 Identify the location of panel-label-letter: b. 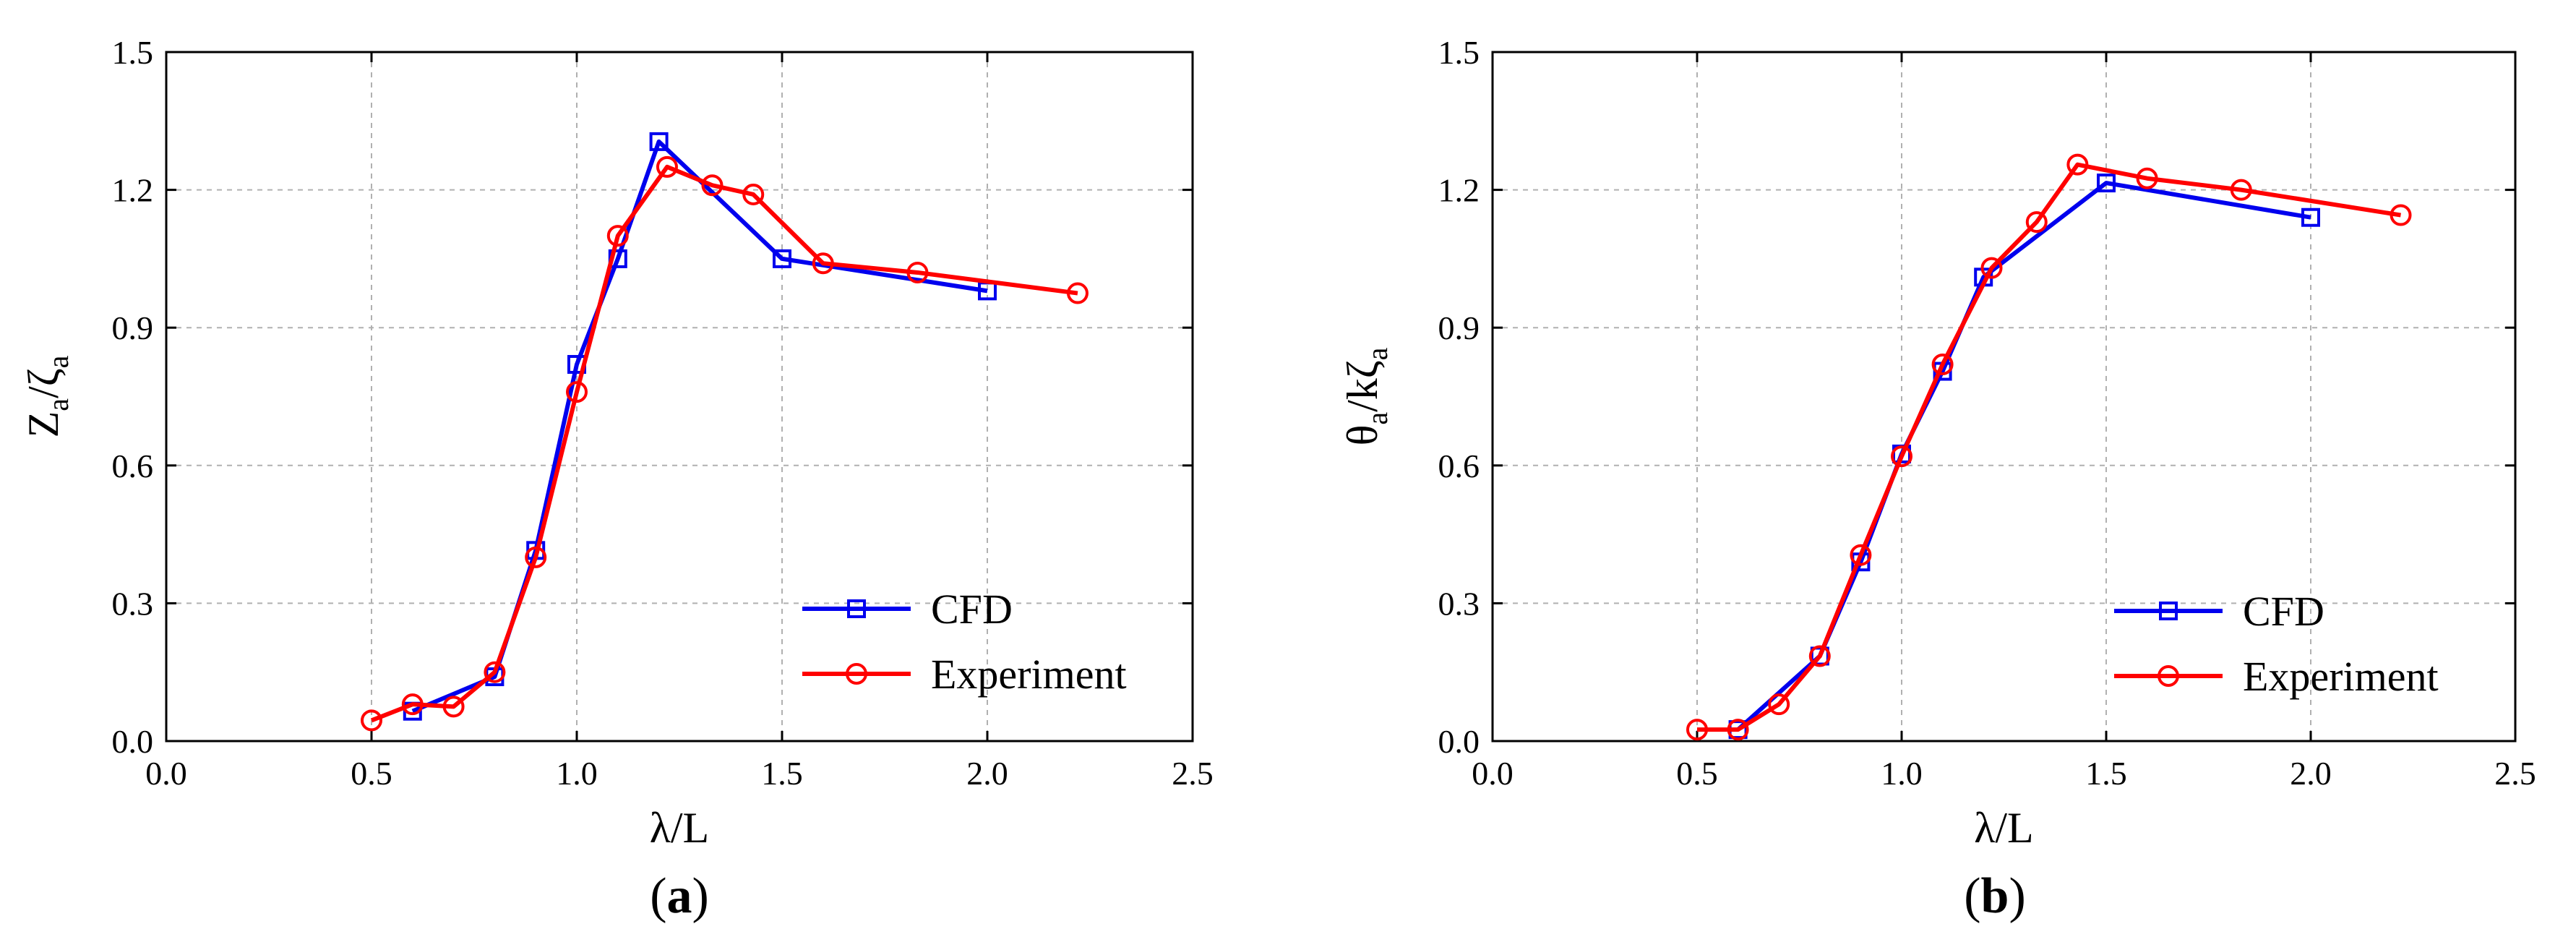
(1995, 896).